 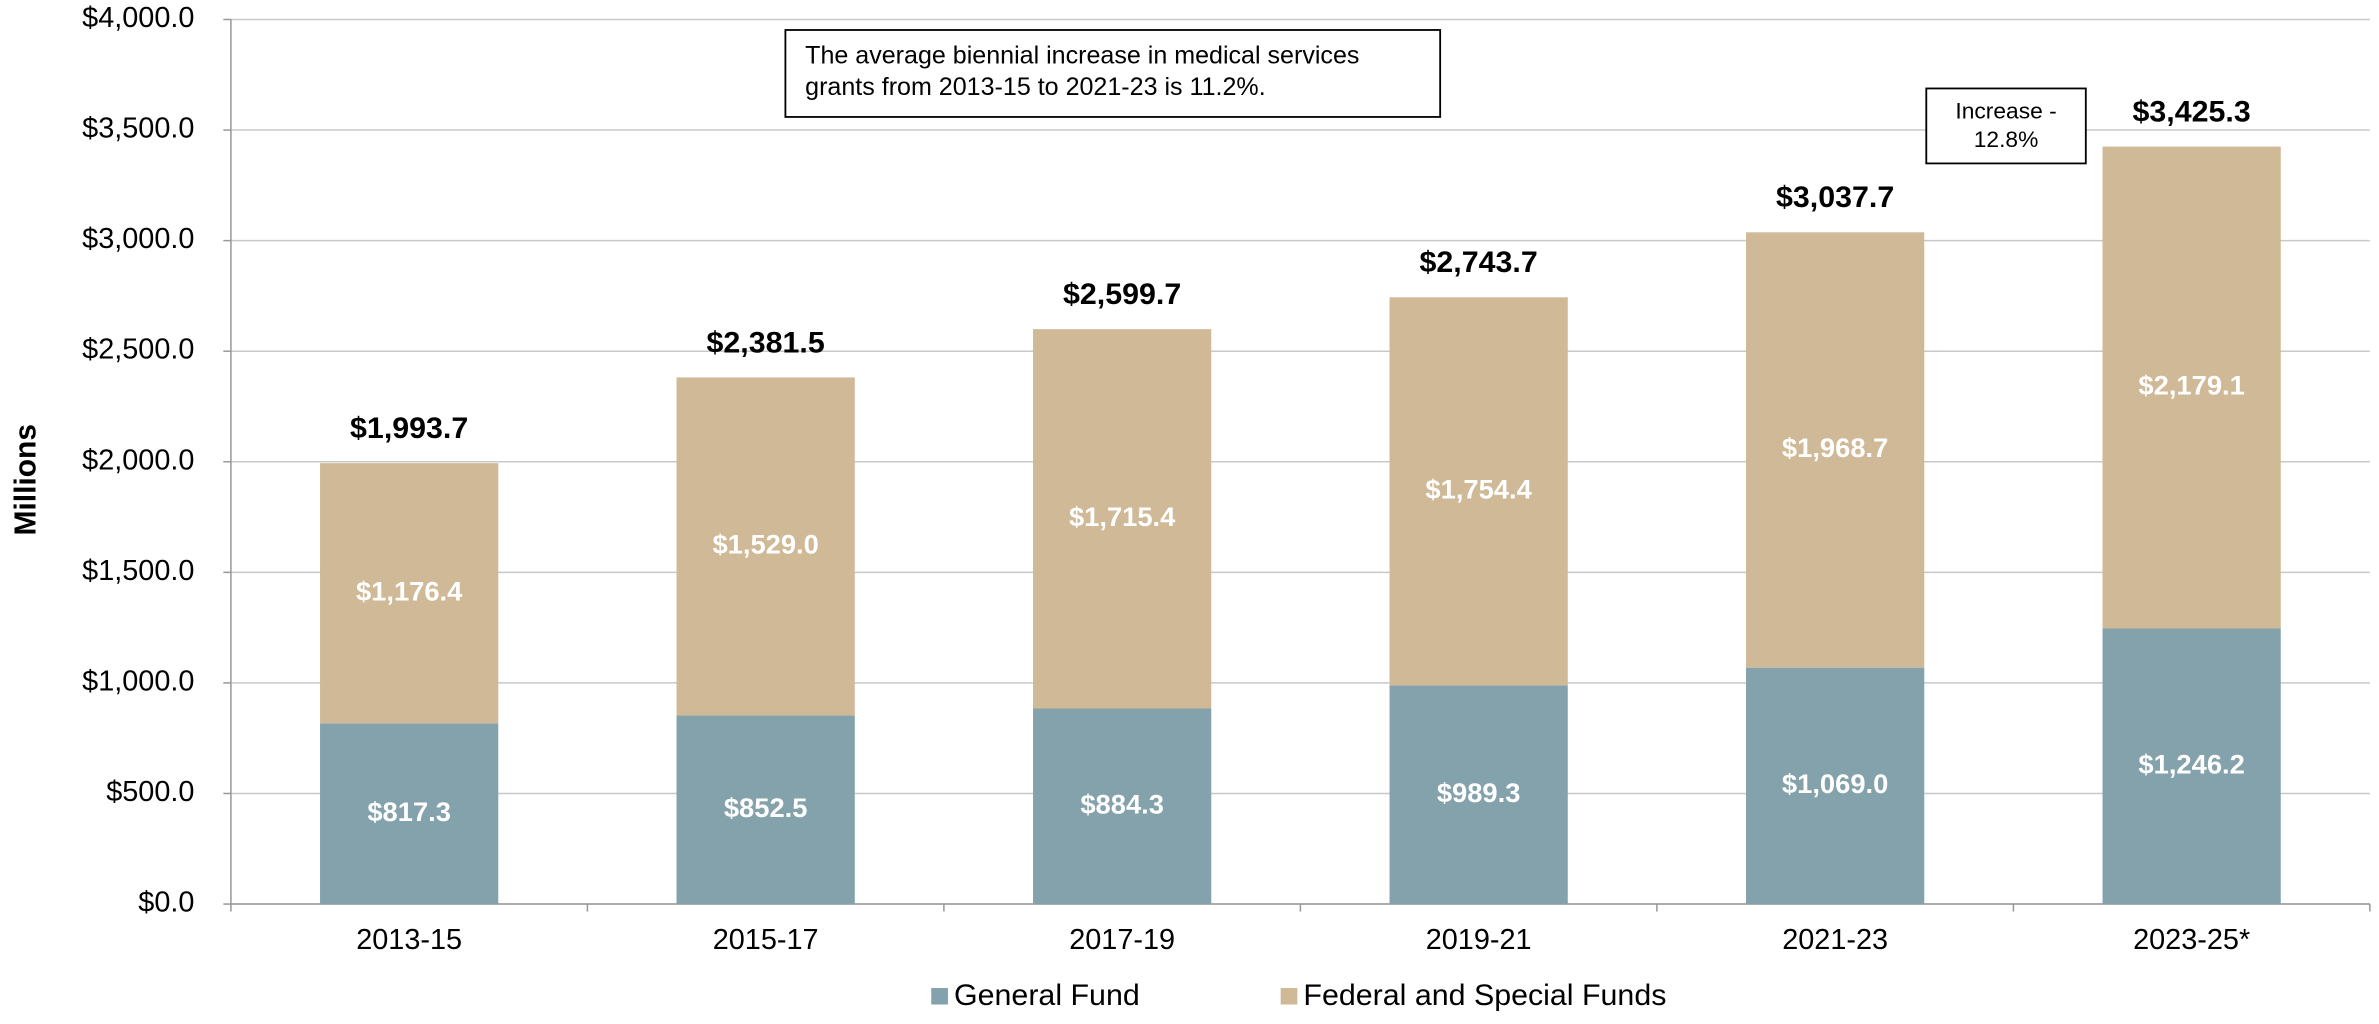 I want to click on value-label: $989.3, so click(x=1479, y=792).